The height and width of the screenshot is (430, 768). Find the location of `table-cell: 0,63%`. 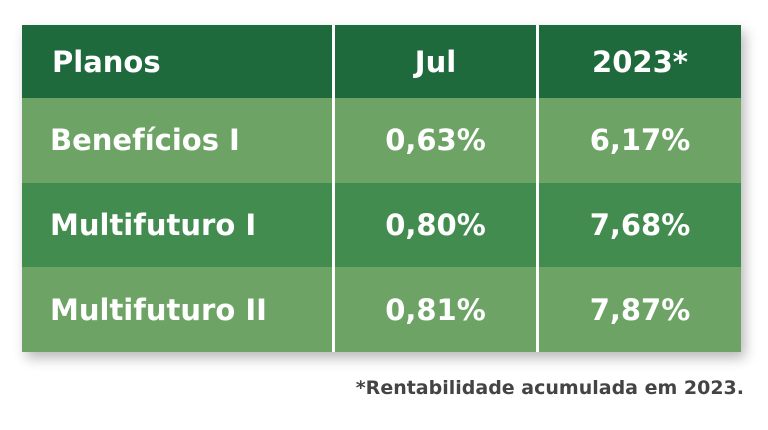

table-cell: 0,63% is located at coordinates (437, 140).